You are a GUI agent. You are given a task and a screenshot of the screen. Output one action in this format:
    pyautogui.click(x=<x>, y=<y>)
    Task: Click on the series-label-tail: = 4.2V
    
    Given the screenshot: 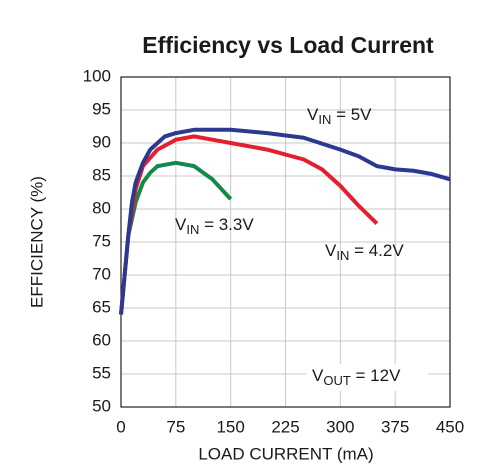 What is the action you would take?
    pyautogui.click(x=376, y=250)
    